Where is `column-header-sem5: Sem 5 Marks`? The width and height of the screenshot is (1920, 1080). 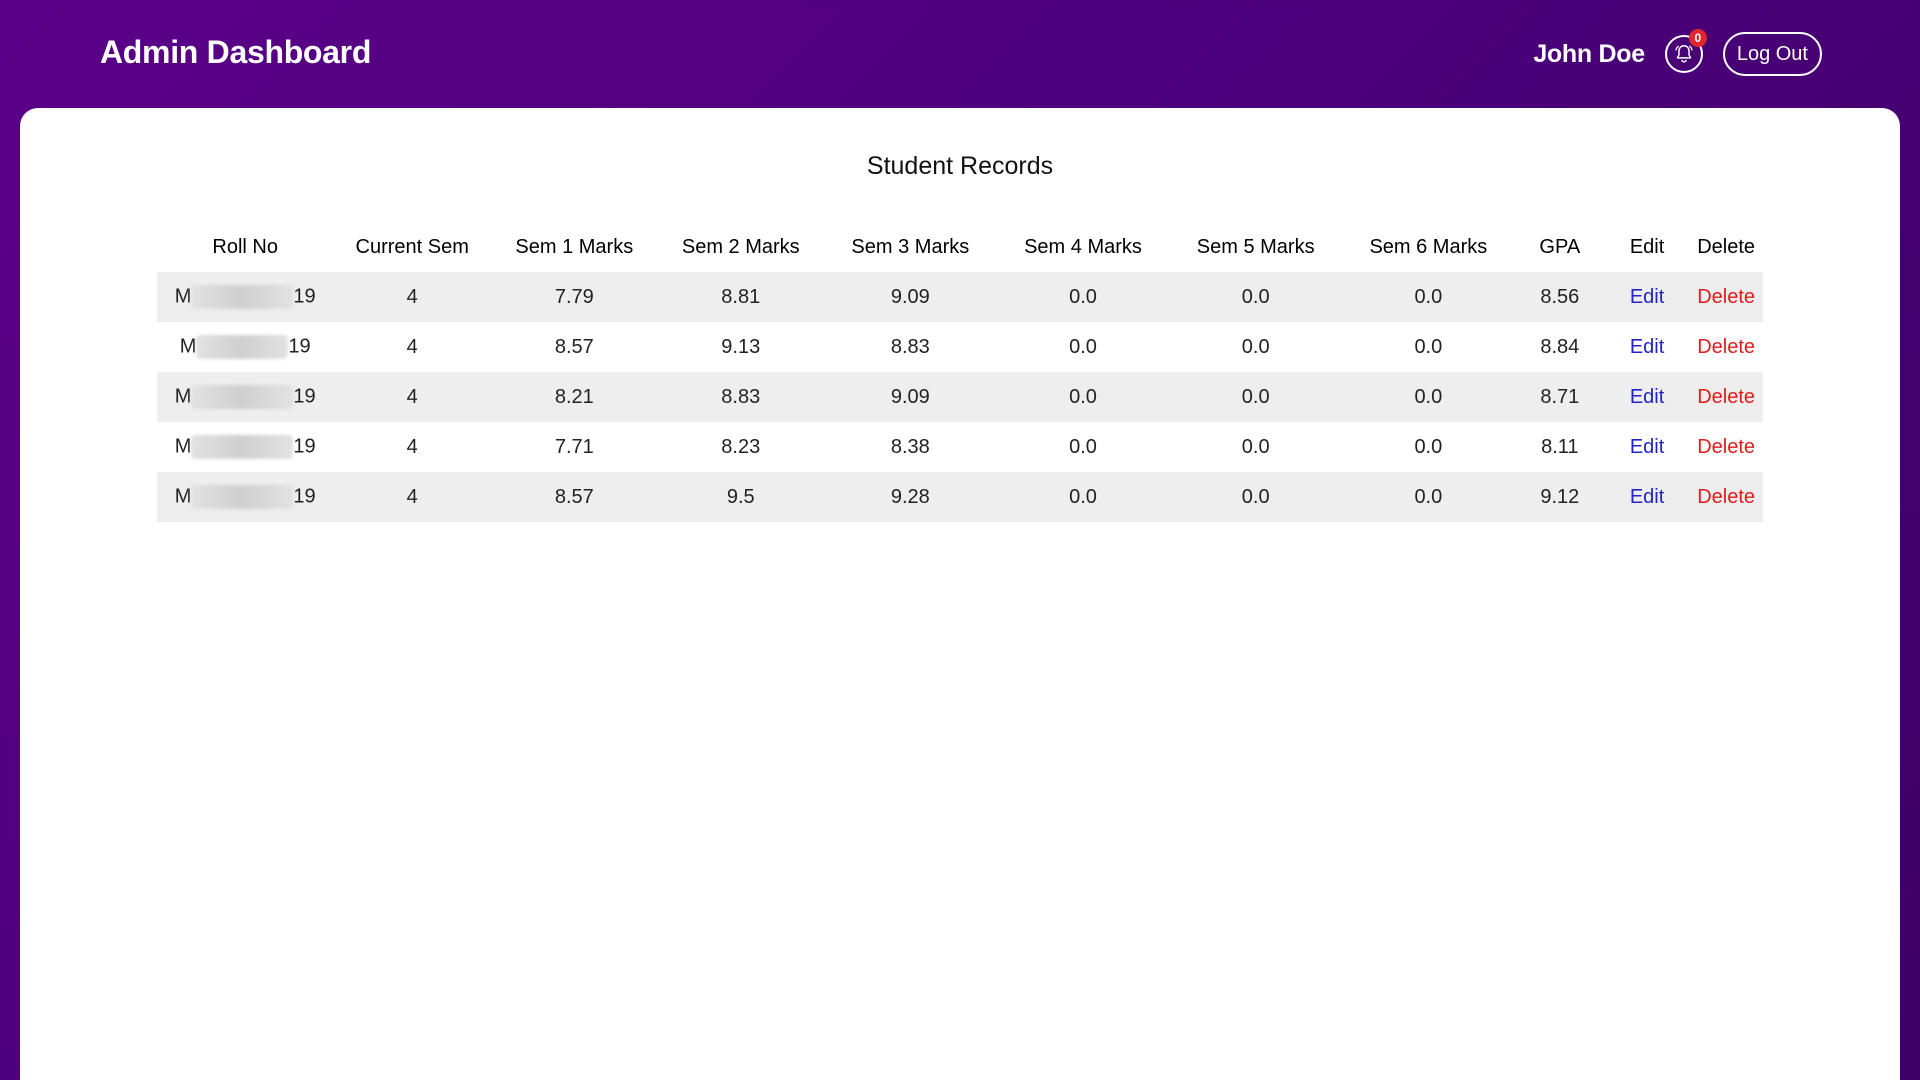
column-header-sem5: Sem 5 Marks is located at coordinates (1255, 246).